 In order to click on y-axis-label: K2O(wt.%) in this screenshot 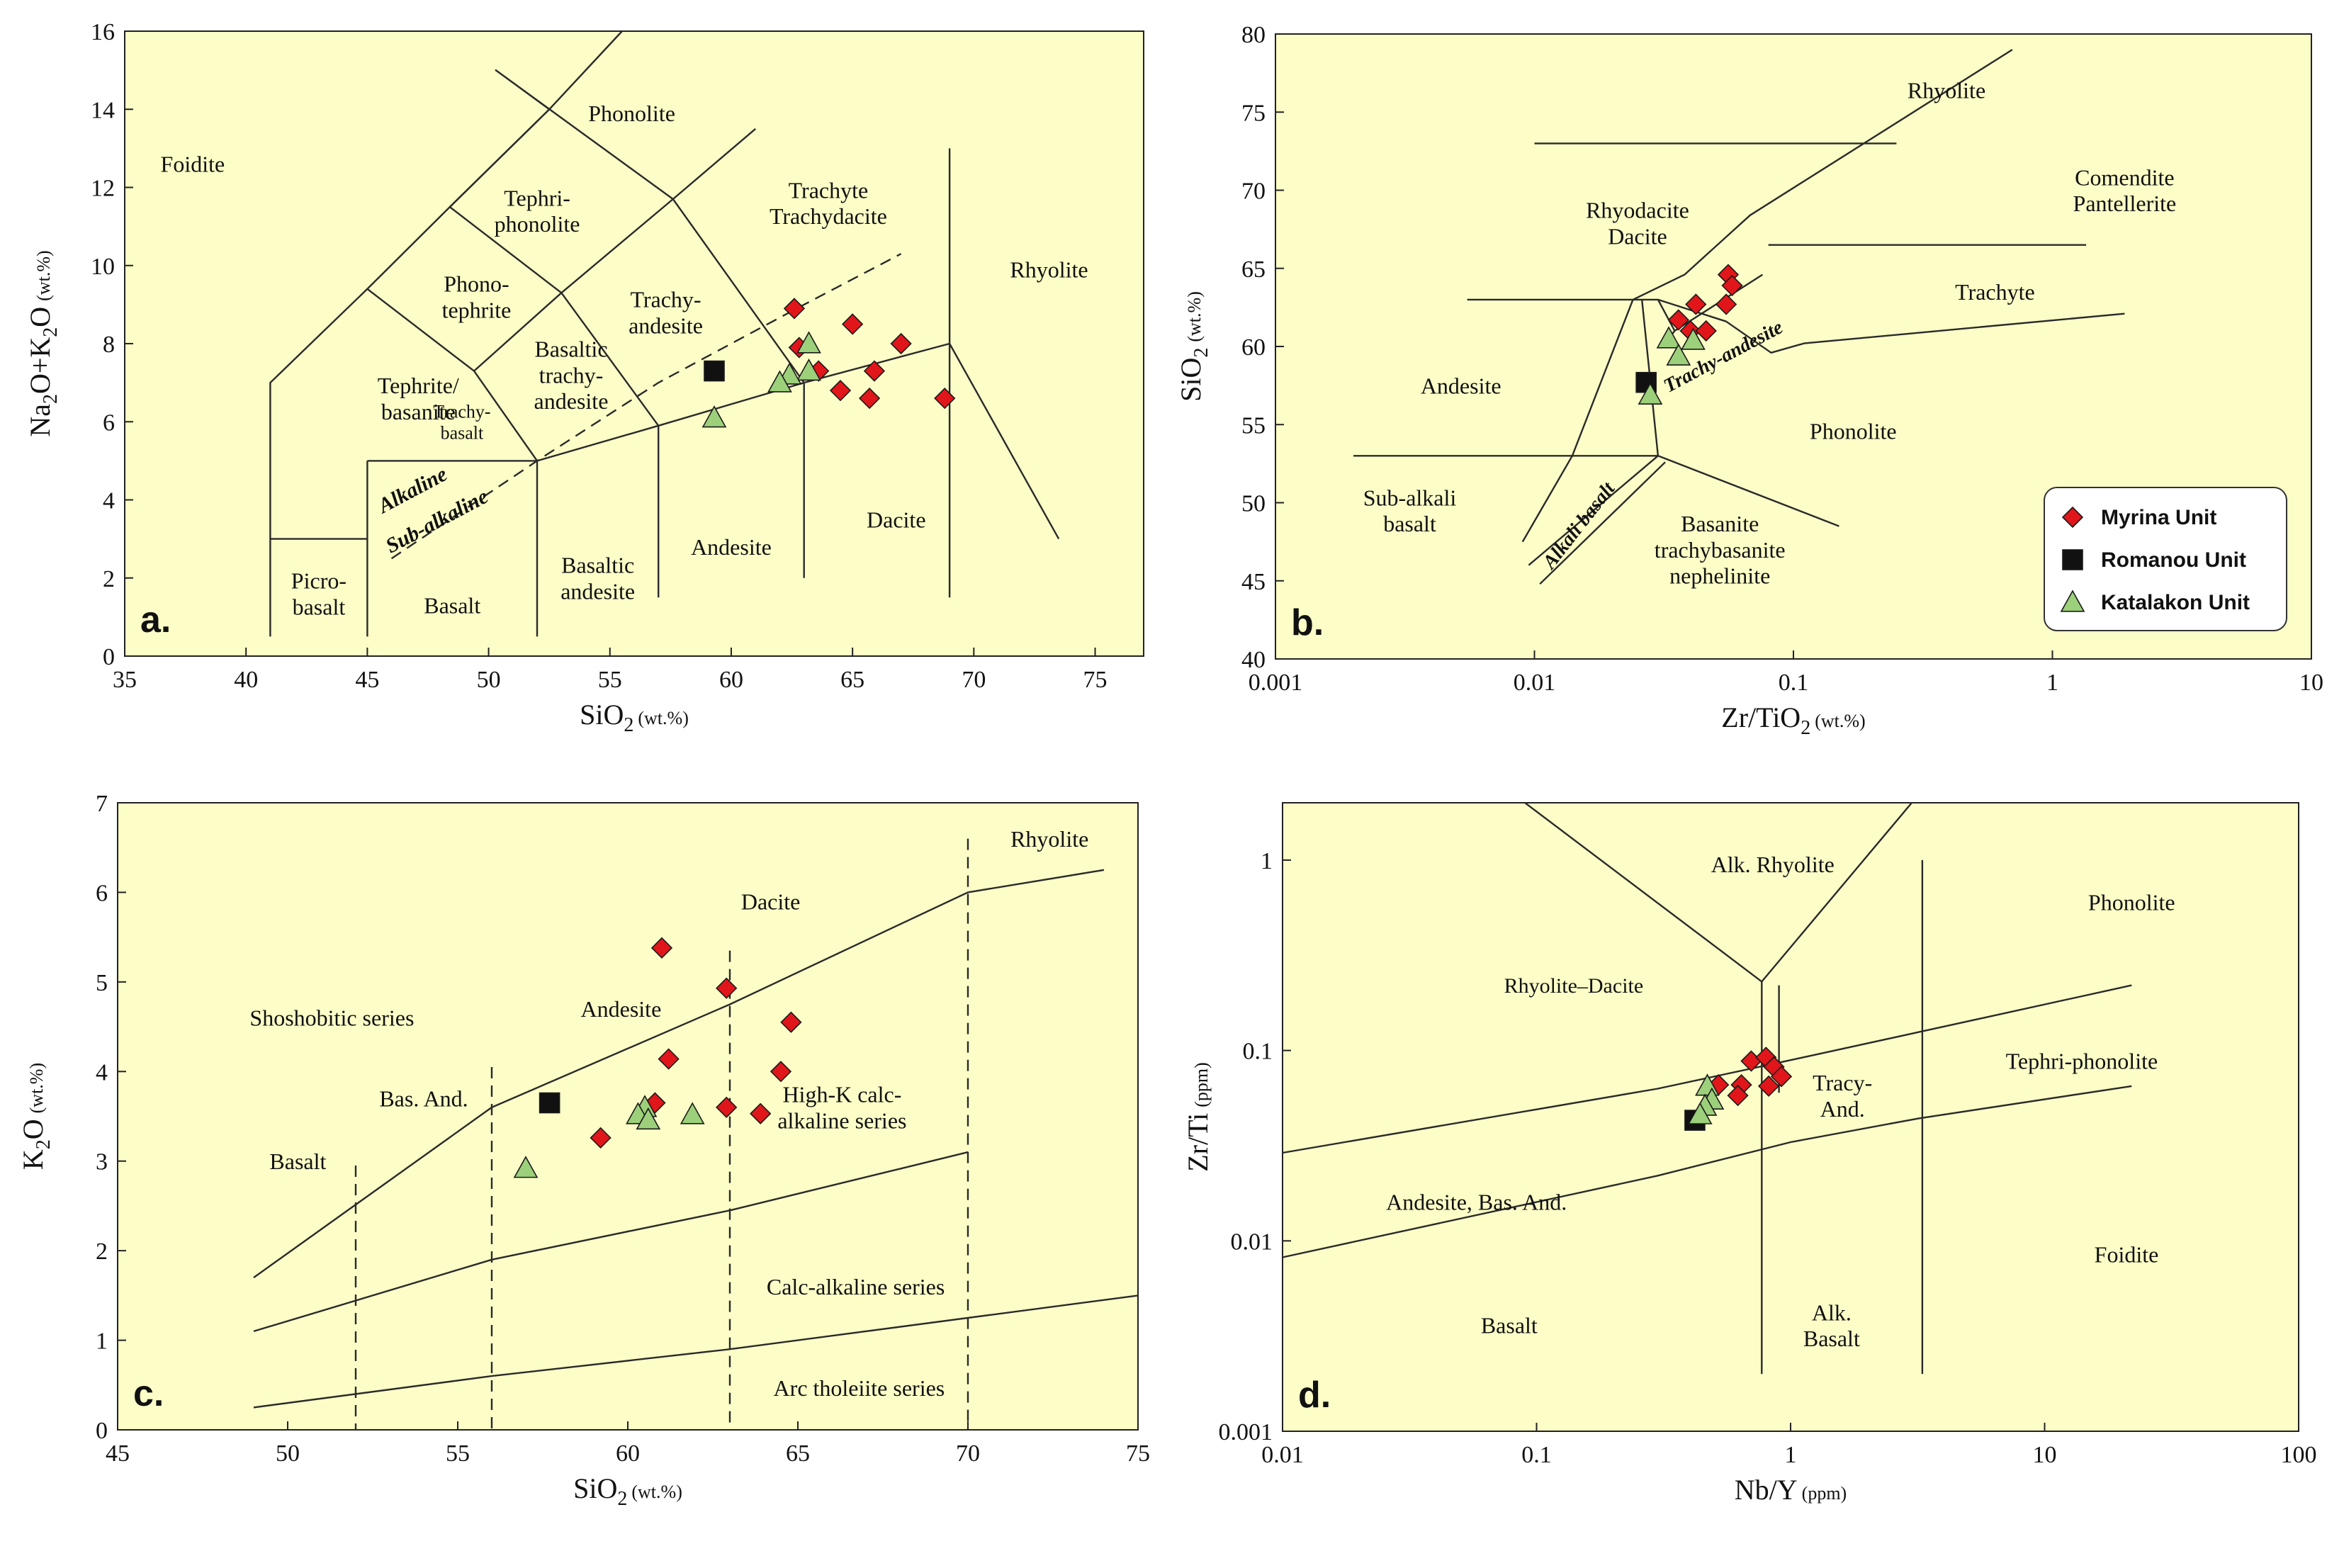, I will do `click(36, 1116)`.